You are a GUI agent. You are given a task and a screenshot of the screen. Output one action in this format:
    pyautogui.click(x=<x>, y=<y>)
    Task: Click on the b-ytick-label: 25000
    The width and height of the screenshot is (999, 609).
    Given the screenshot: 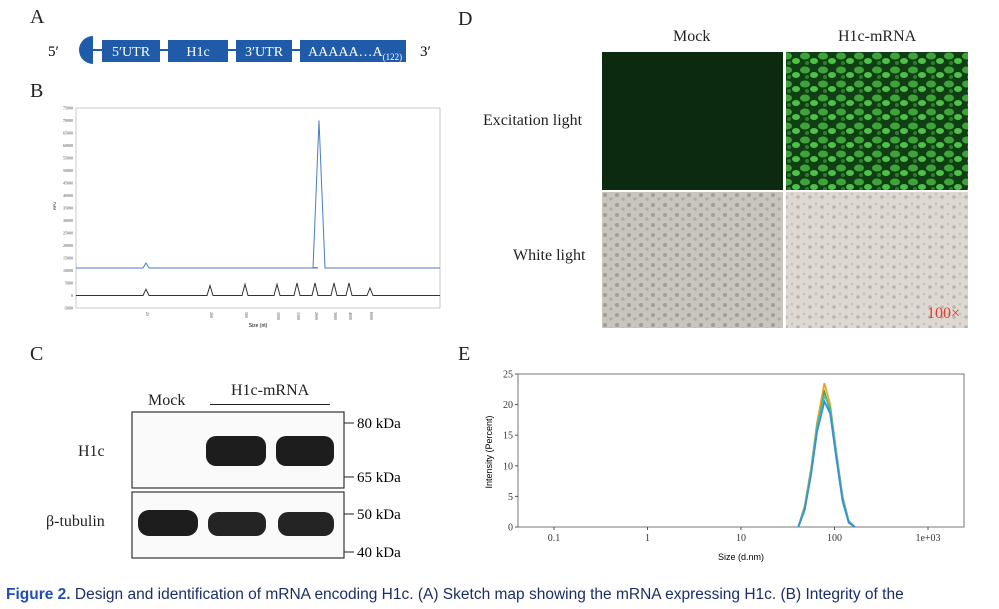 What is the action you would take?
    pyautogui.click(x=68, y=233)
    